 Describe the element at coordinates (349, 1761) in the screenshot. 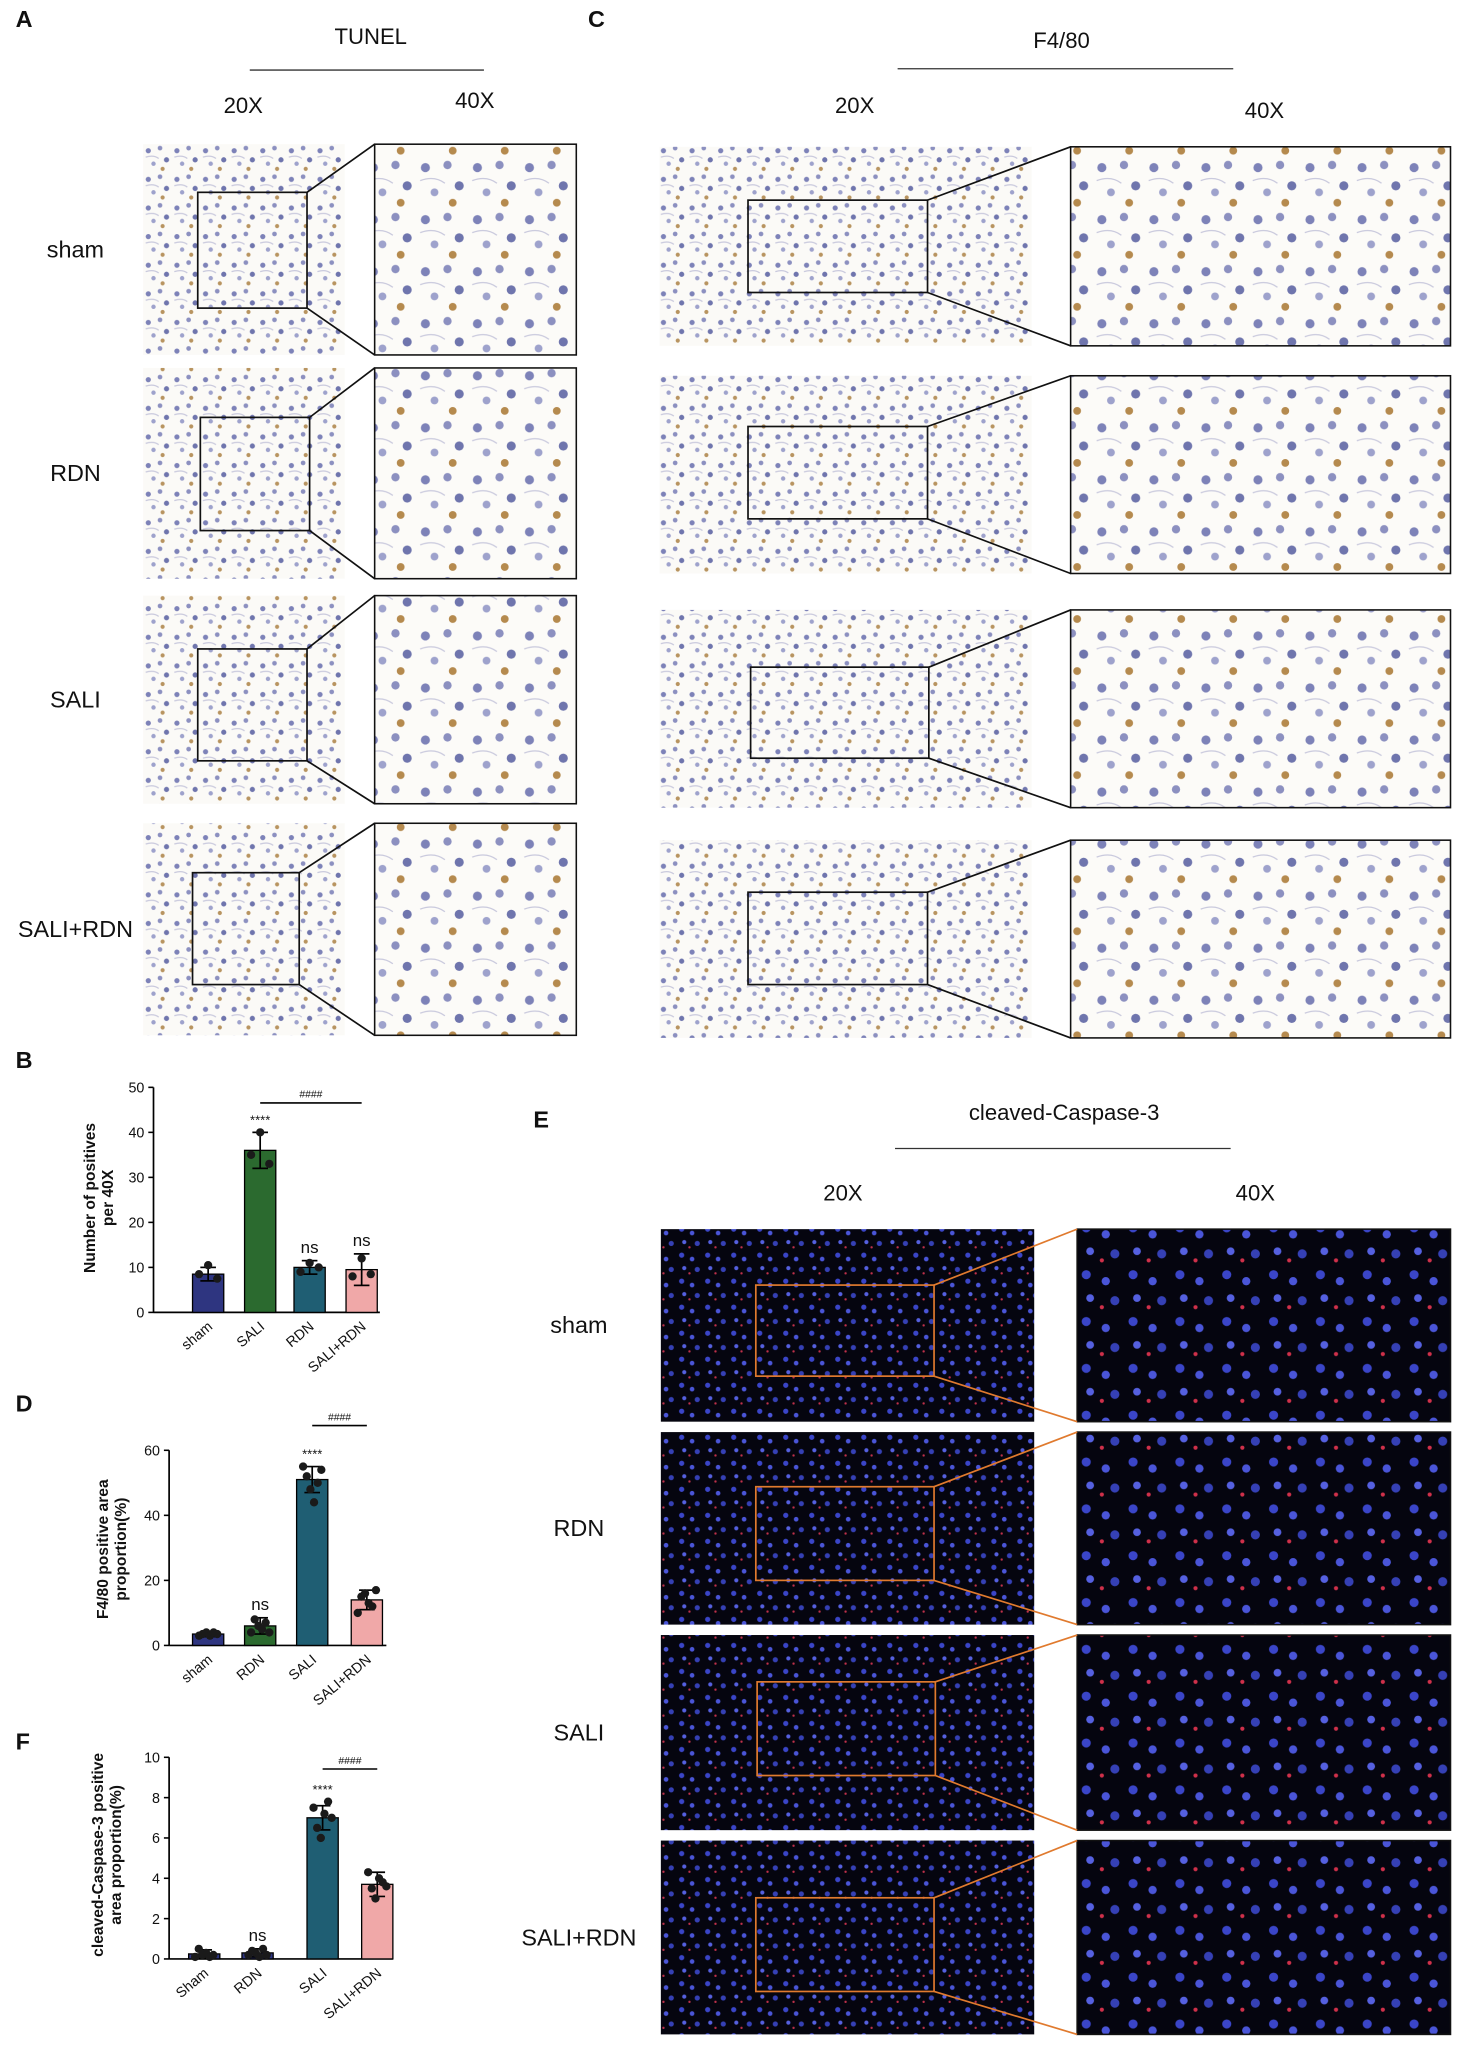

I see `comparison-label: ####` at that location.